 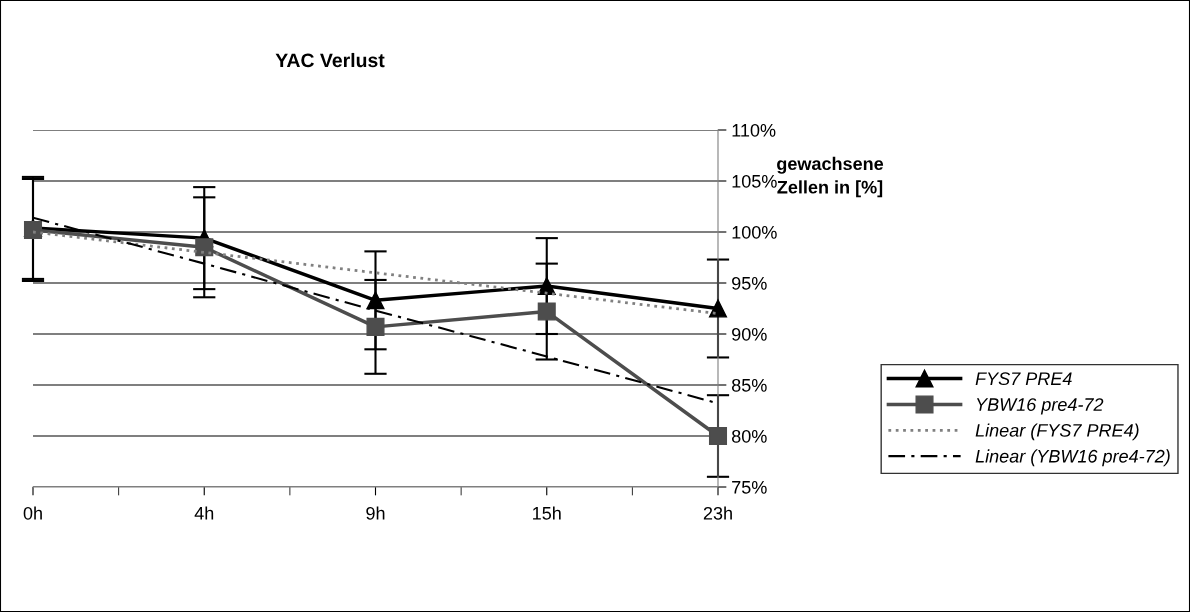 I want to click on legend-label: YBW16 pre4-72, so click(x=1040, y=406).